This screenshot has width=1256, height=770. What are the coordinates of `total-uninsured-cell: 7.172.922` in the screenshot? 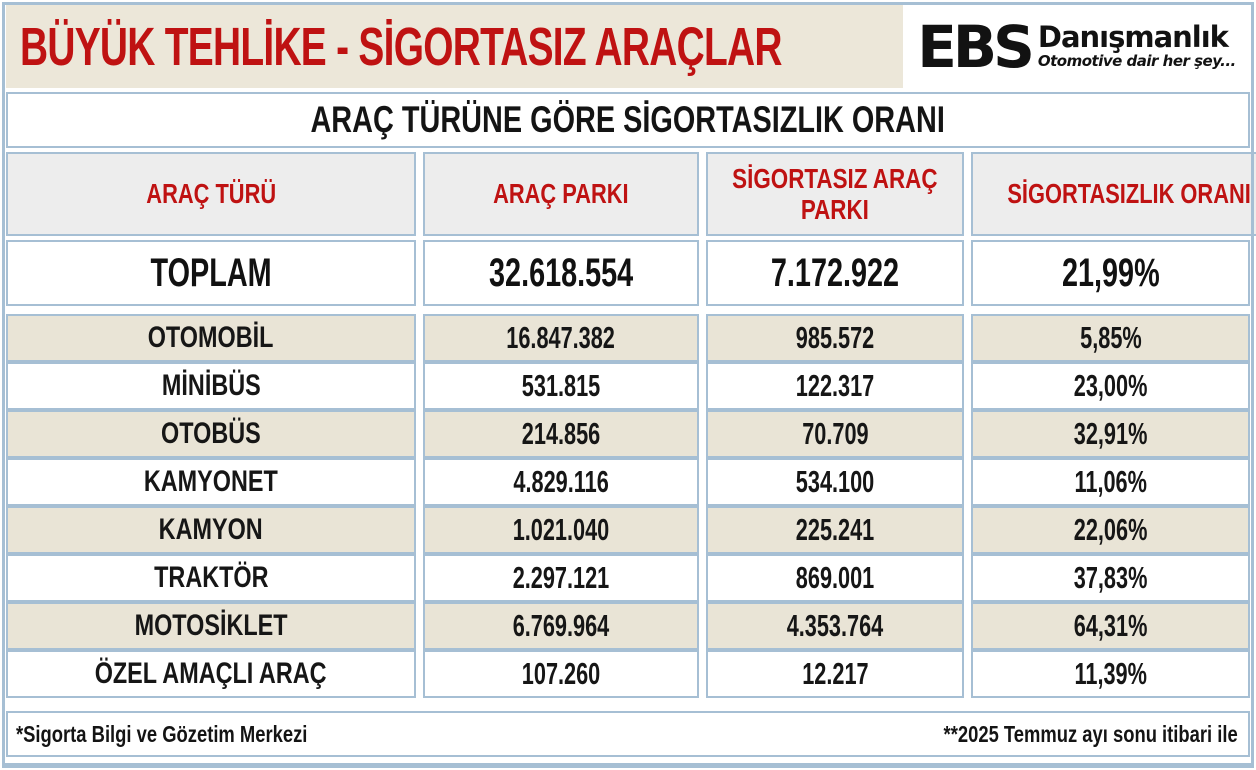 It's located at (835, 273).